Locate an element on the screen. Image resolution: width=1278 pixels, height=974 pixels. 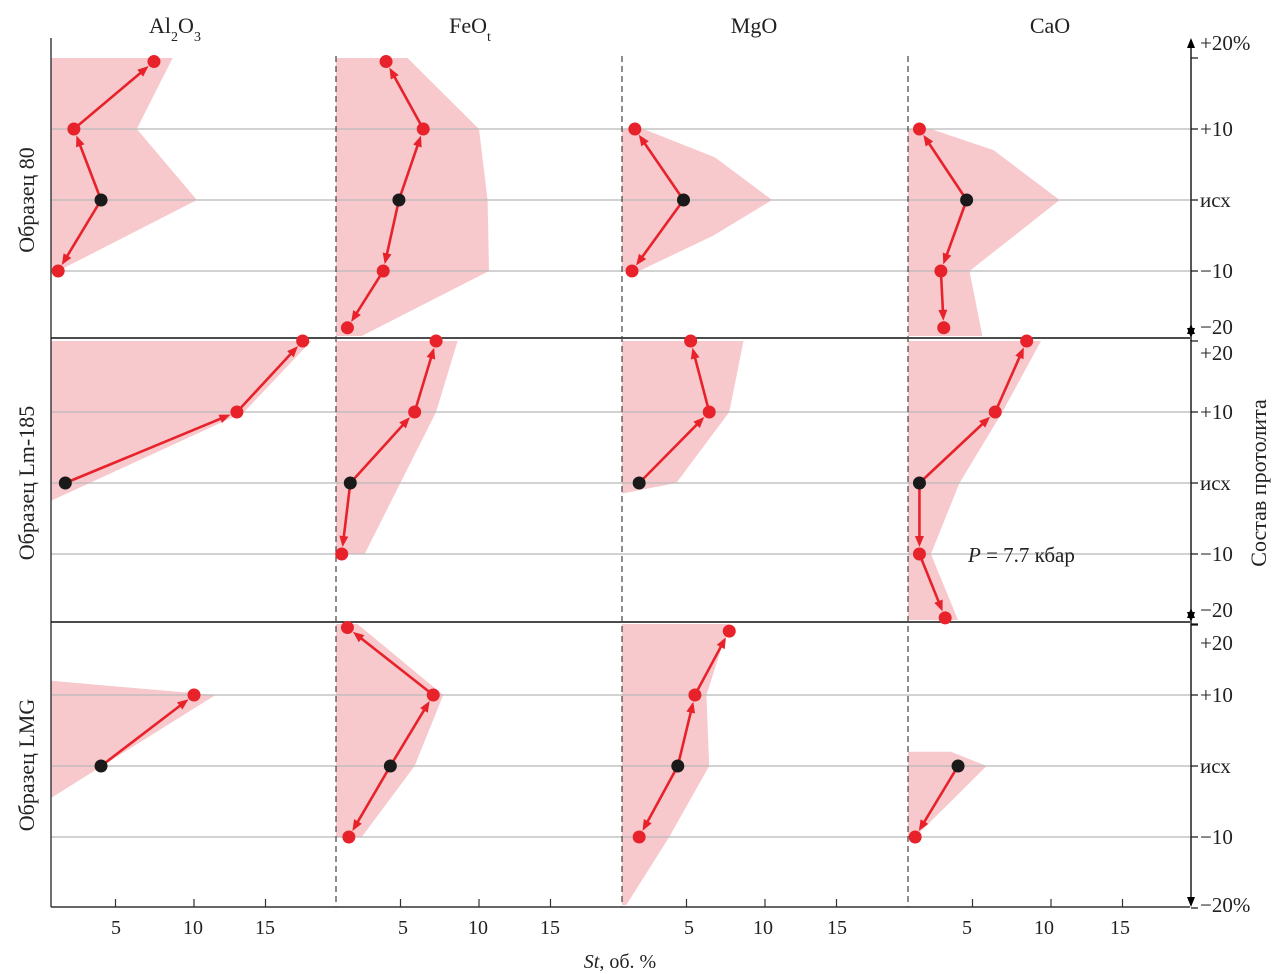
row-label-lm185: Образец Lm-185 is located at coordinates (26, 483).